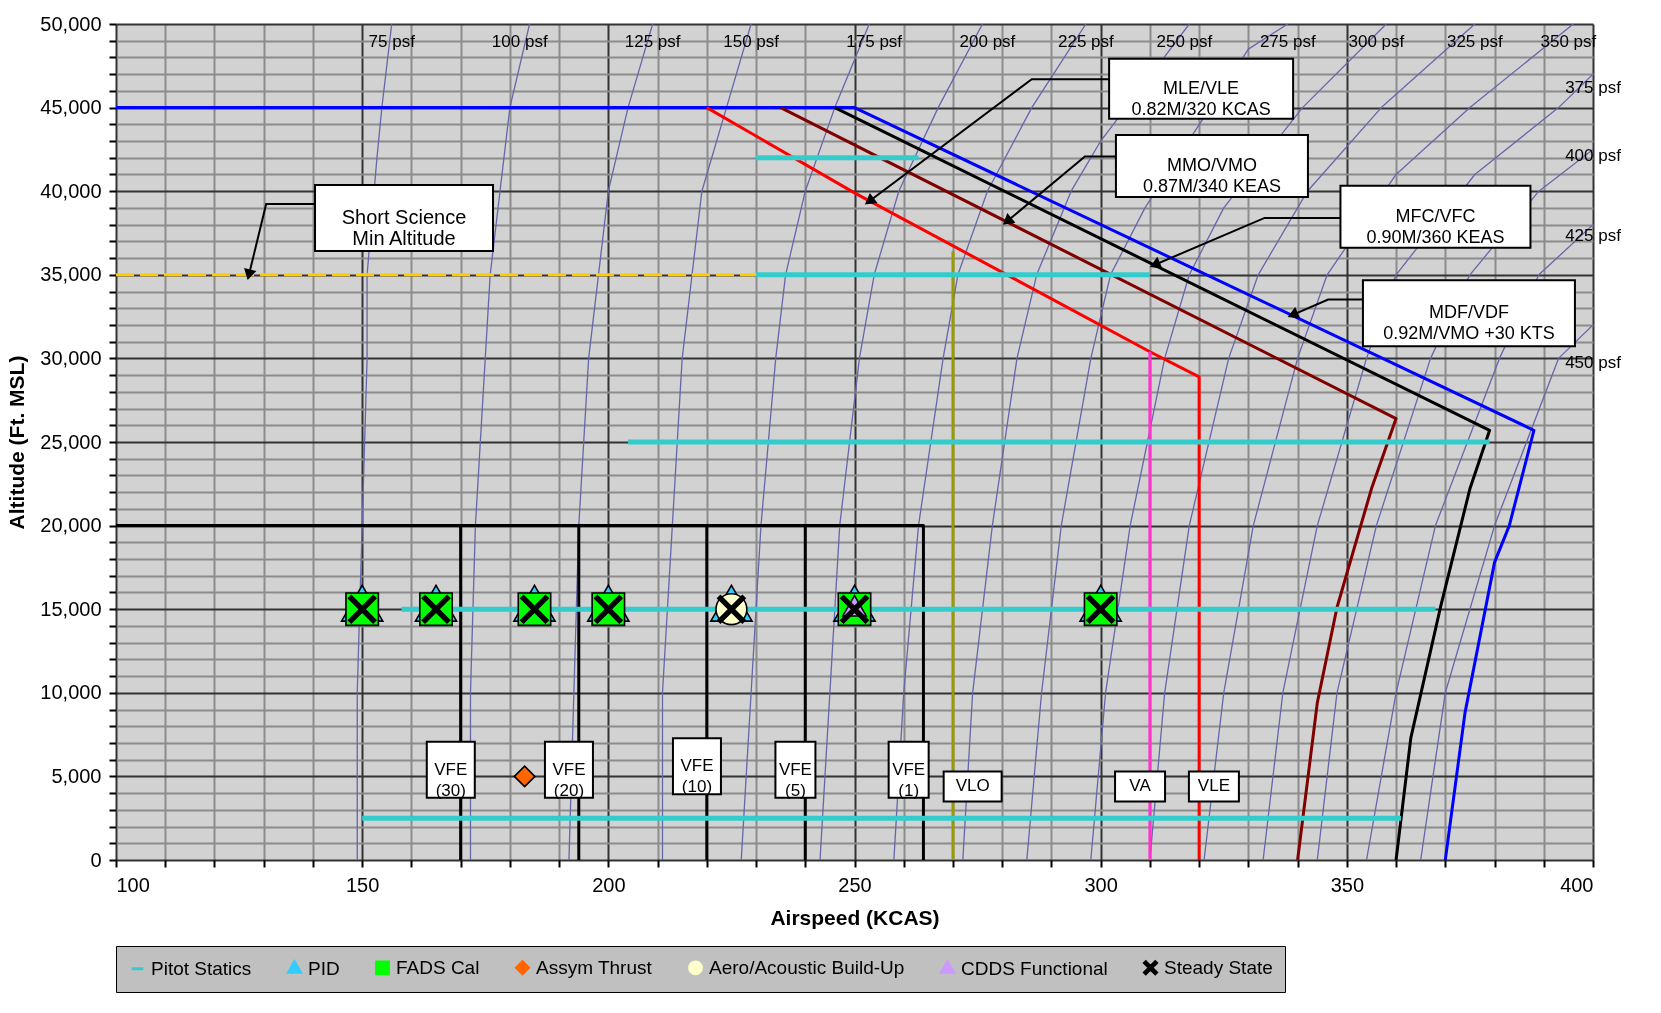  Describe the element at coordinates (652, 42) in the screenshot. I see `annotation: 125 psf` at that location.